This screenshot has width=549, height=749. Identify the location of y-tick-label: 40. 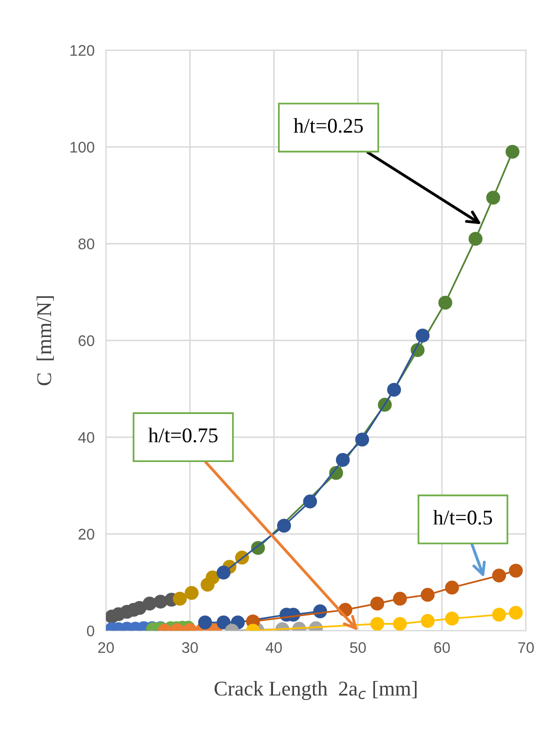
(86, 437).